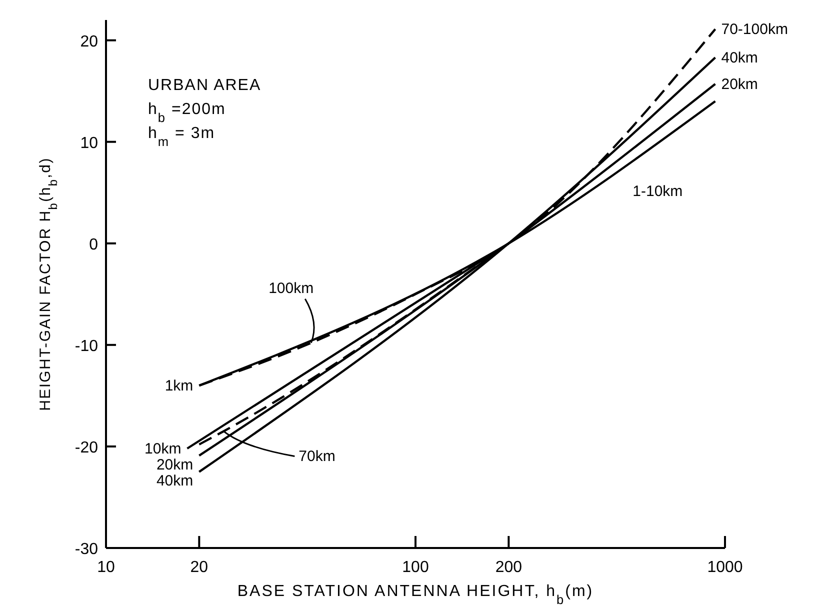  Describe the element at coordinates (106, 567) in the screenshot. I see `x-tick-label: 10` at that location.